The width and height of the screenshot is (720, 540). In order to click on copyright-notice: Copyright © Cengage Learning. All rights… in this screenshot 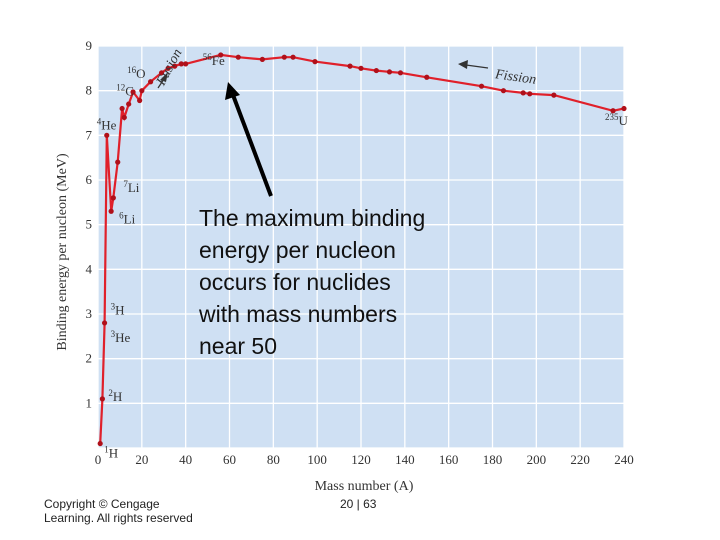, I will do `click(118, 511)`.